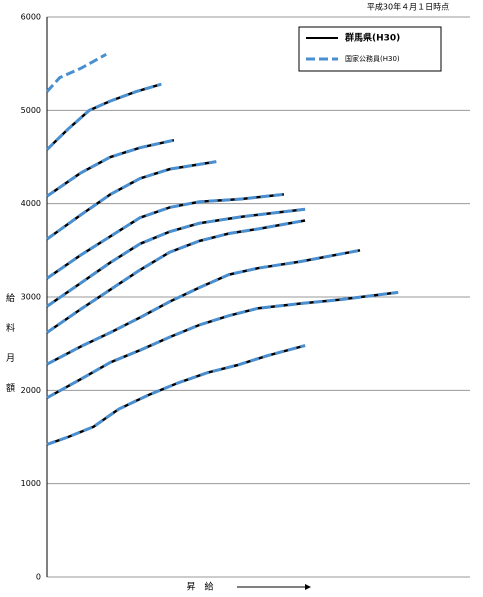 The height and width of the screenshot is (597, 483). What do you see at coordinates (372, 38) in the screenshot?
I see `legend-label: 群馬県(H30)` at bounding box center [372, 38].